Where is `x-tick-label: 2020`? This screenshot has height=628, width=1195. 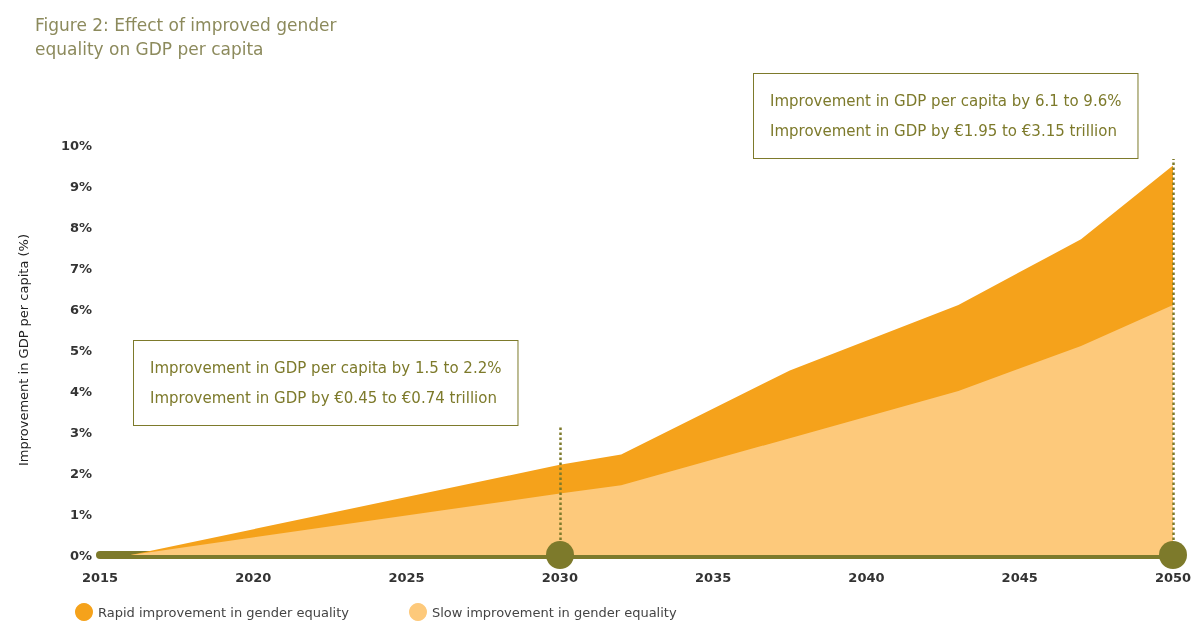 x-tick-label: 2020 is located at coordinates (253, 577).